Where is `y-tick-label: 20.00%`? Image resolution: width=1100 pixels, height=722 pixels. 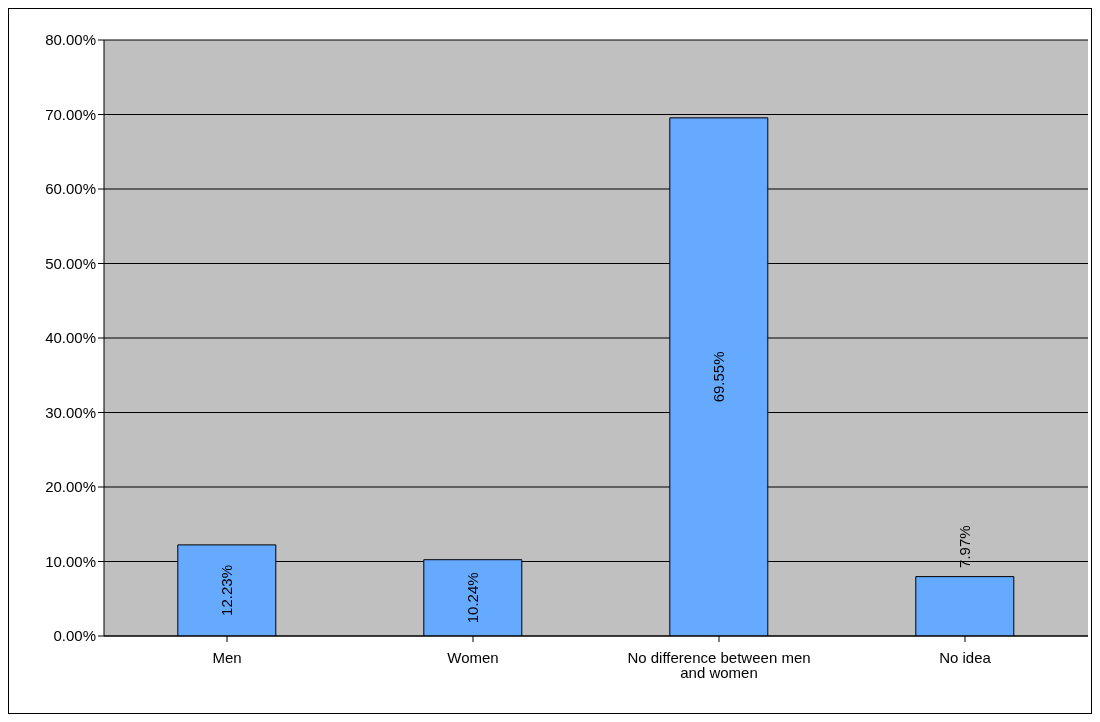 y-tick-label: 20.00% is located at coordinates (70, 487).